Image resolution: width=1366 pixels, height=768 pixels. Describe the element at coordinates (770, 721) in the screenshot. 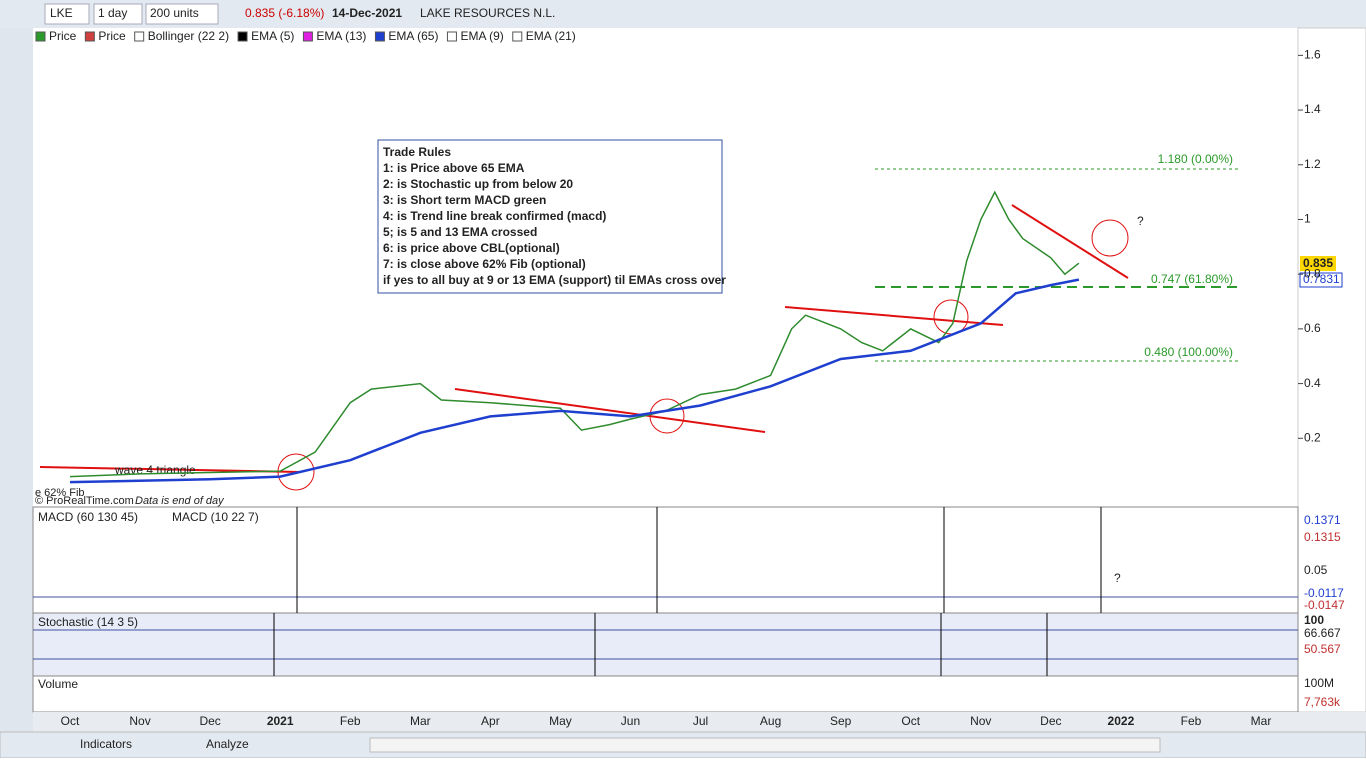

I see `x-tick-label: Aug` at that location.